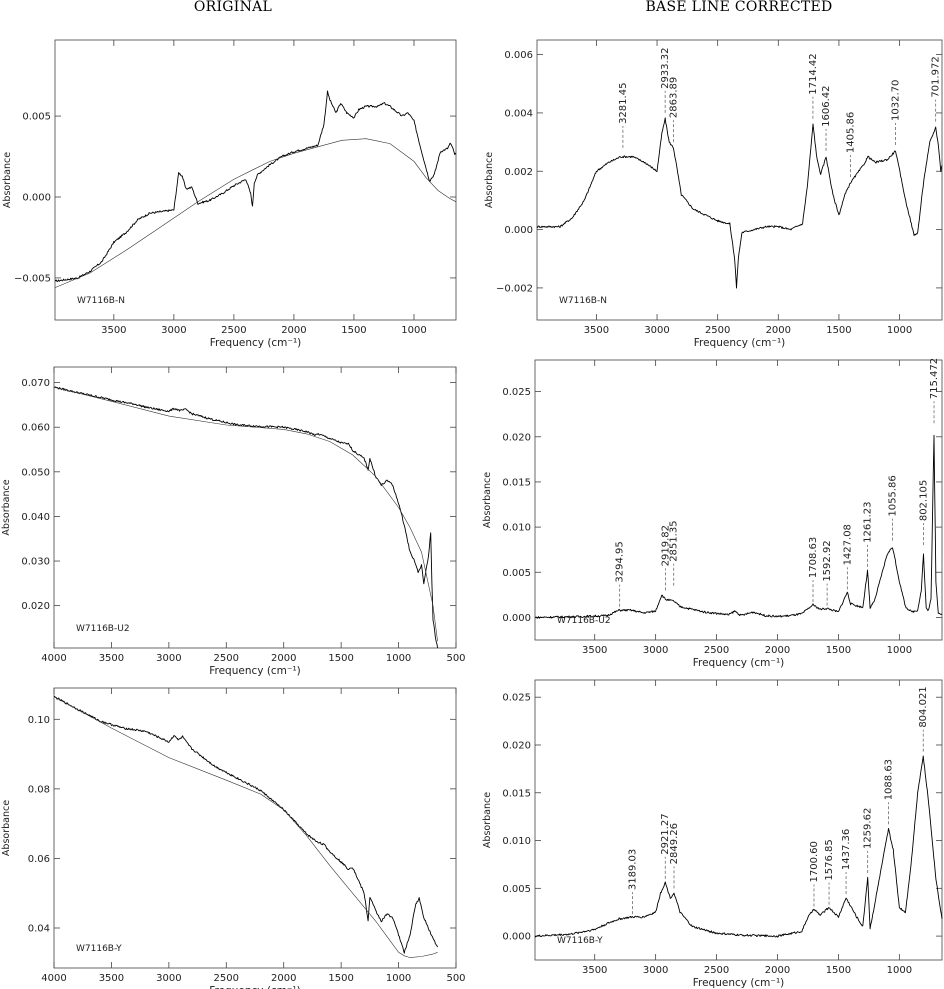 Image resolution: width=944 pixels, height=989 pixels. I want to click on peak-label: 701.972, so click(936, 76).